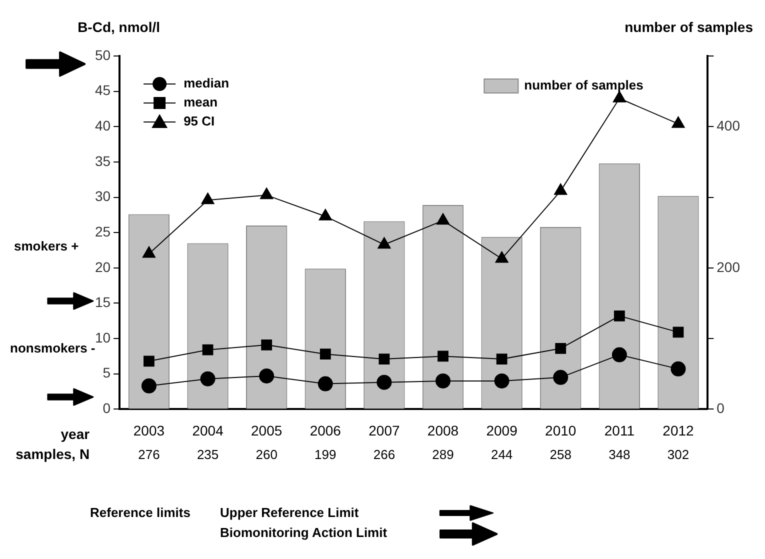  What do you see at coordinates (289, 512) in the screenshot?
I see `text: Upper Reference Limit` at bounding box center [289, 512].